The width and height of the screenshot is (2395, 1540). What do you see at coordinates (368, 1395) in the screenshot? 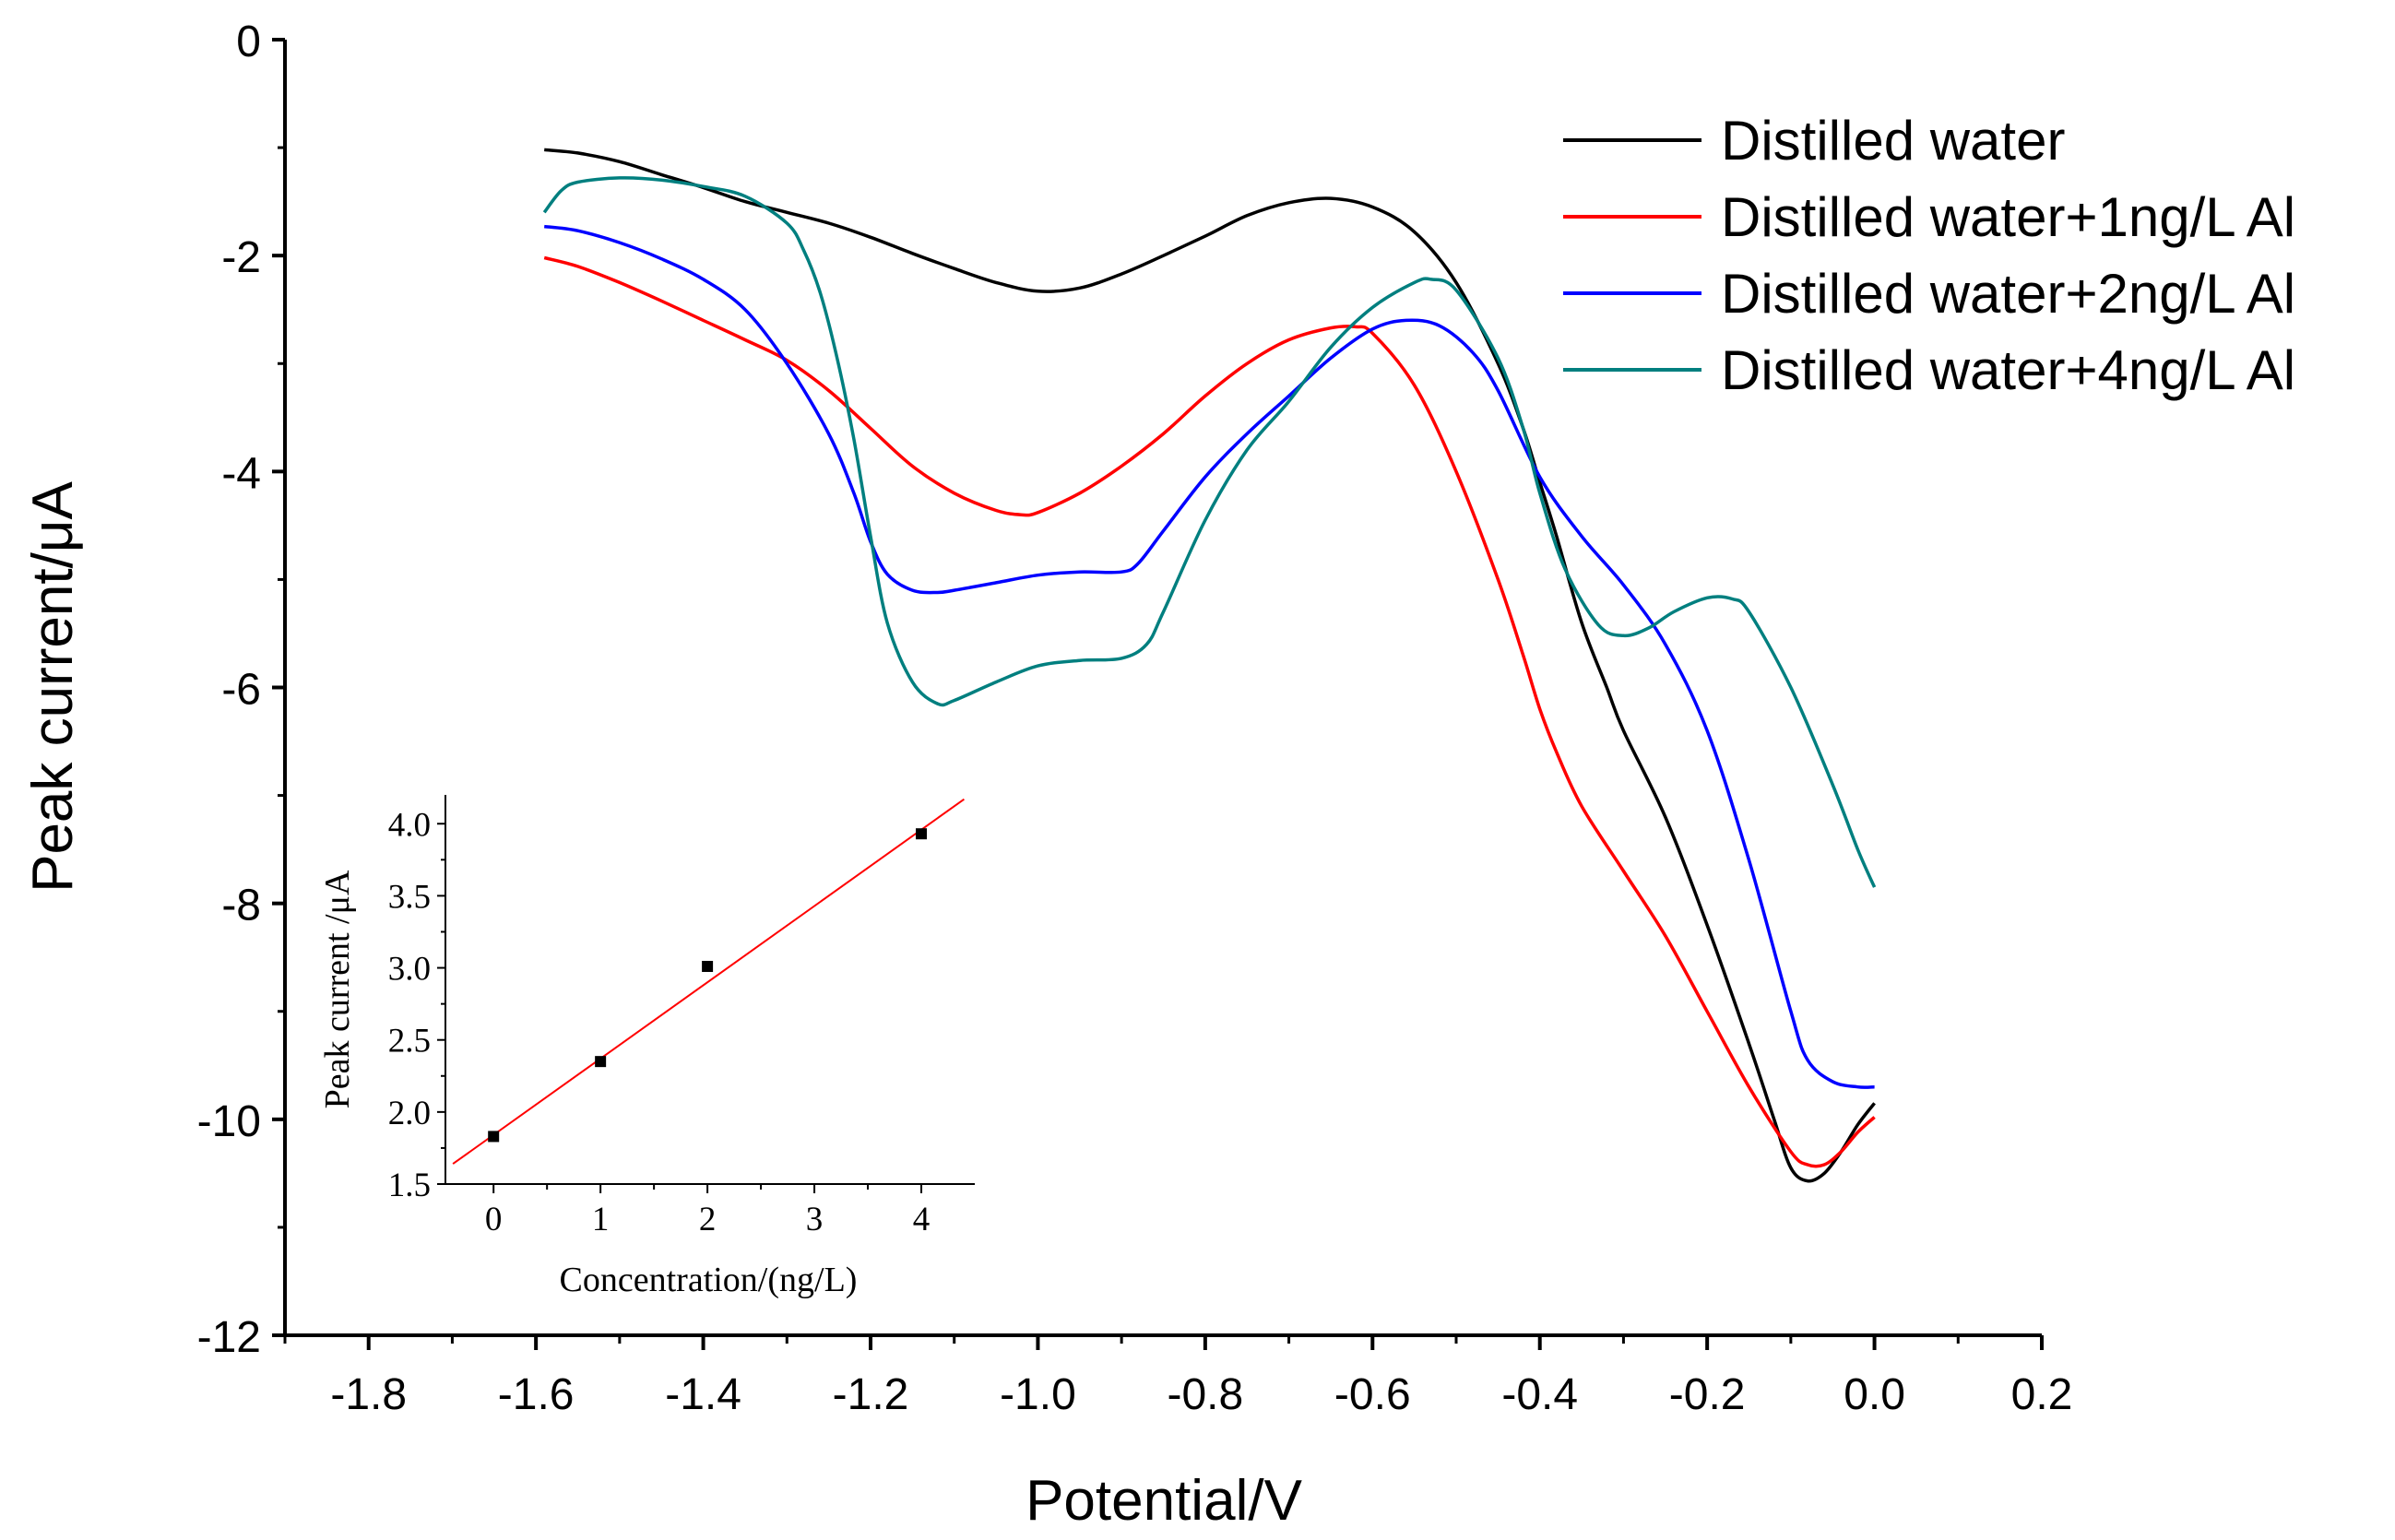
I see `main-x-tick-label: -1.8` at bounding box center [368, 1395].